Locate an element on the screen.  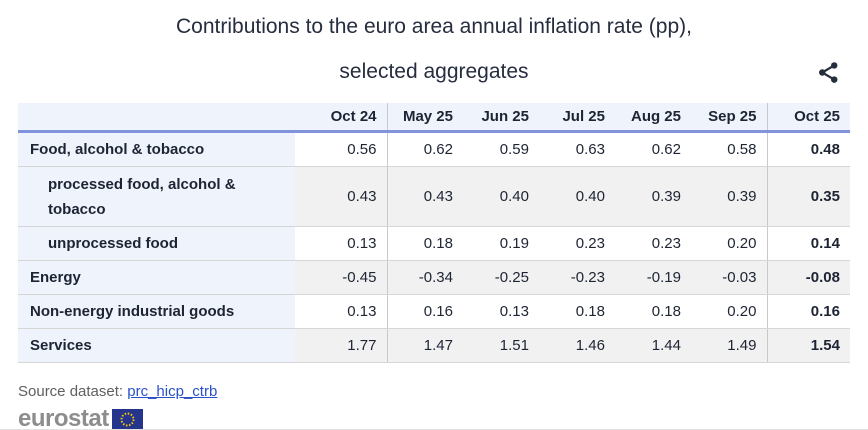
value-cell: -0.23 is located at coordinates (577, 277).